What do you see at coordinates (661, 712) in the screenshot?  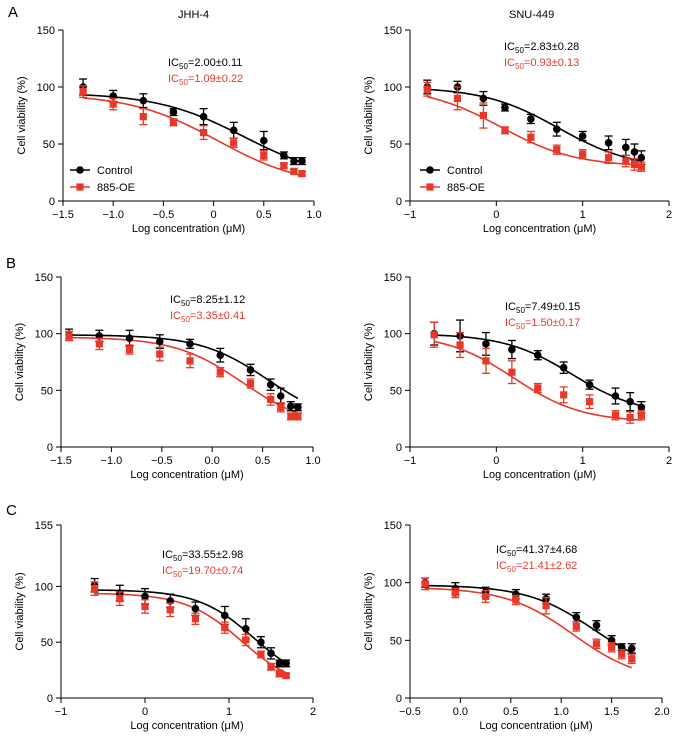 I see `x-tick-label: 2.0` at bounding box center [661, 712].